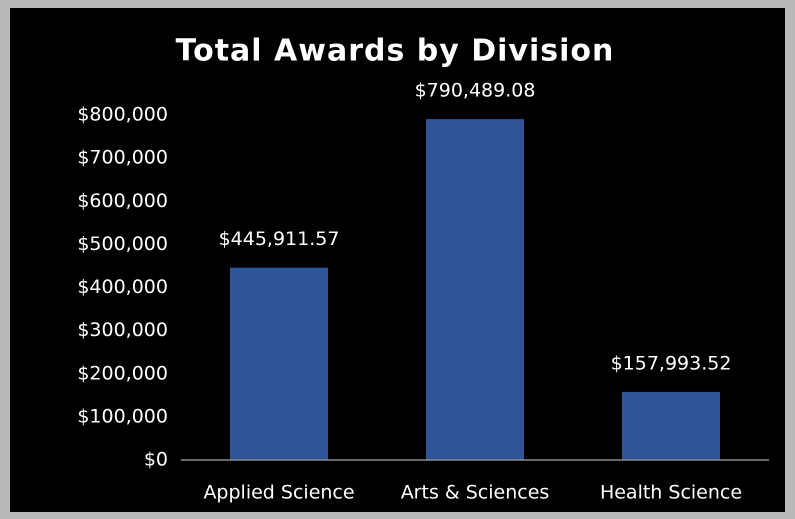 The height and width of the screenshot is (519, 795). I want to click on y-tick-label: $700,000, so click(122, 158).